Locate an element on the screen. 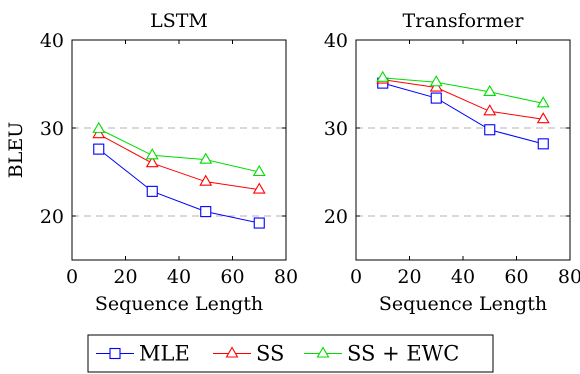  legend-label: MLE is located at coordinates (164, 354).